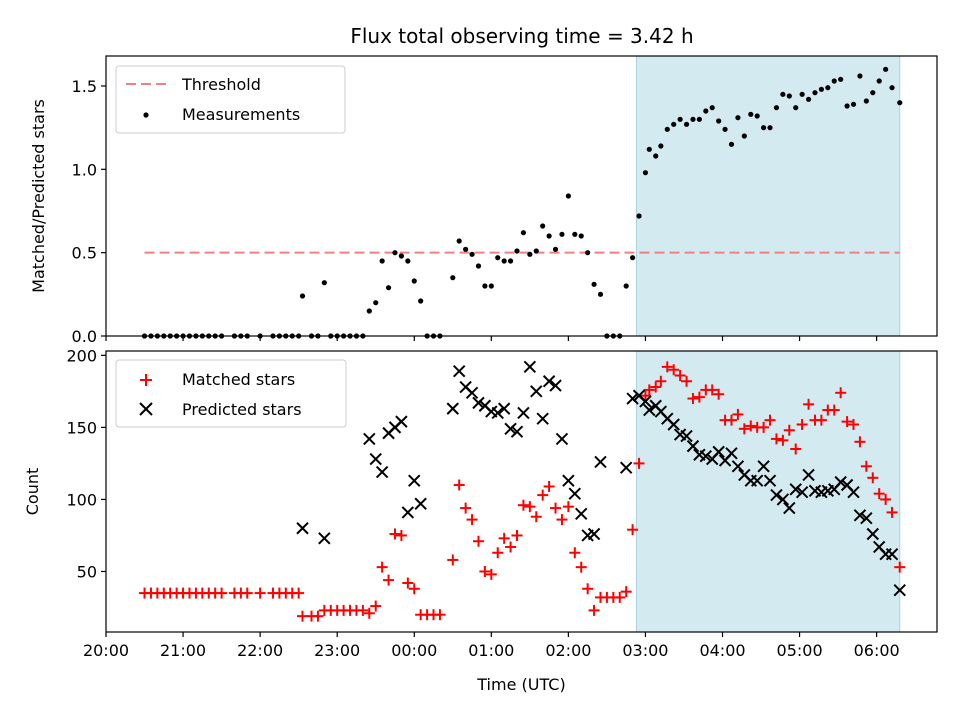  I want to click on bottom-y-axis-label: Count, so click(32, 492).